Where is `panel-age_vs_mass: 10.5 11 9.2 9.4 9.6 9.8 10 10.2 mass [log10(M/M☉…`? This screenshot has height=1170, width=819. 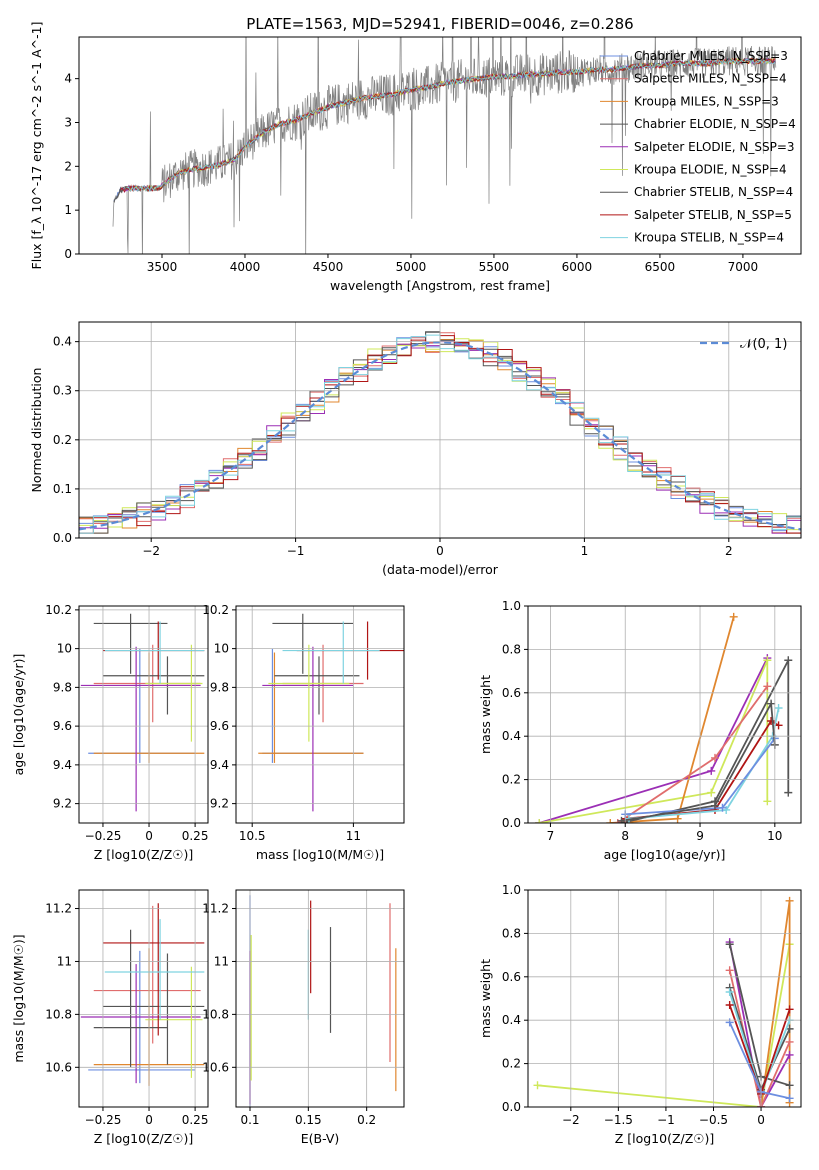 panel-age_vs_mass: 10.5 11 9.2 9.4 9.6 9.8 10 10.2 mass [log10(M/M☉… is located at coordinates (303, 732).